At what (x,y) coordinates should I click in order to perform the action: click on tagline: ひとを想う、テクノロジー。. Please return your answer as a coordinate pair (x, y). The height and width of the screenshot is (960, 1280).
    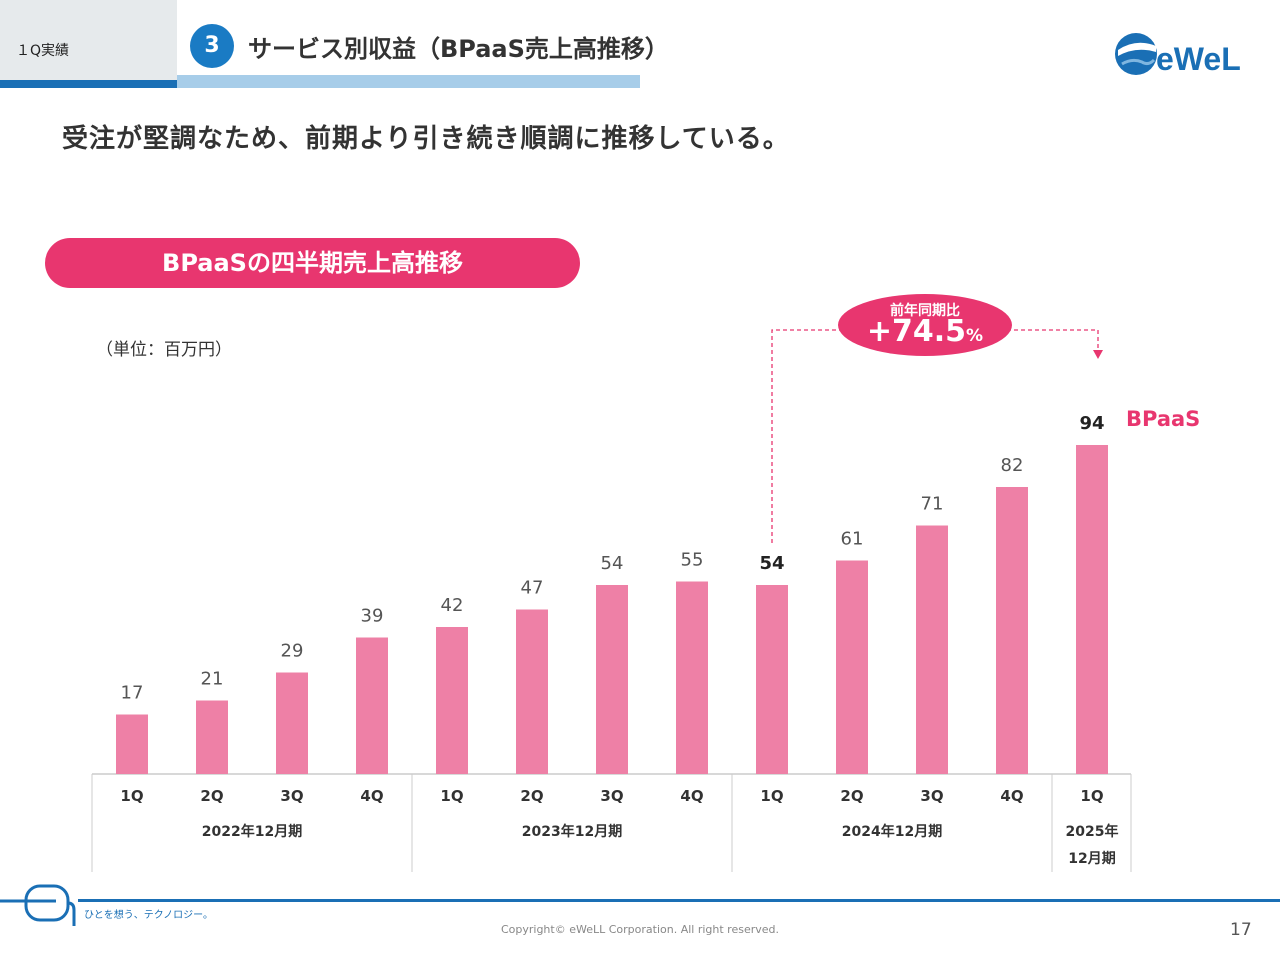
    Looking at the image, I should click on (148, 915).